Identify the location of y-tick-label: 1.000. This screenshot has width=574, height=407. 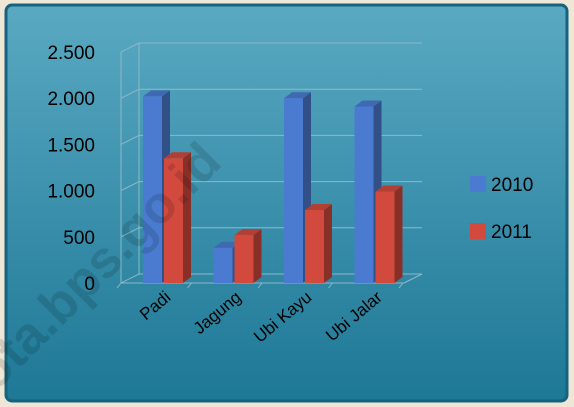
(71, 192).